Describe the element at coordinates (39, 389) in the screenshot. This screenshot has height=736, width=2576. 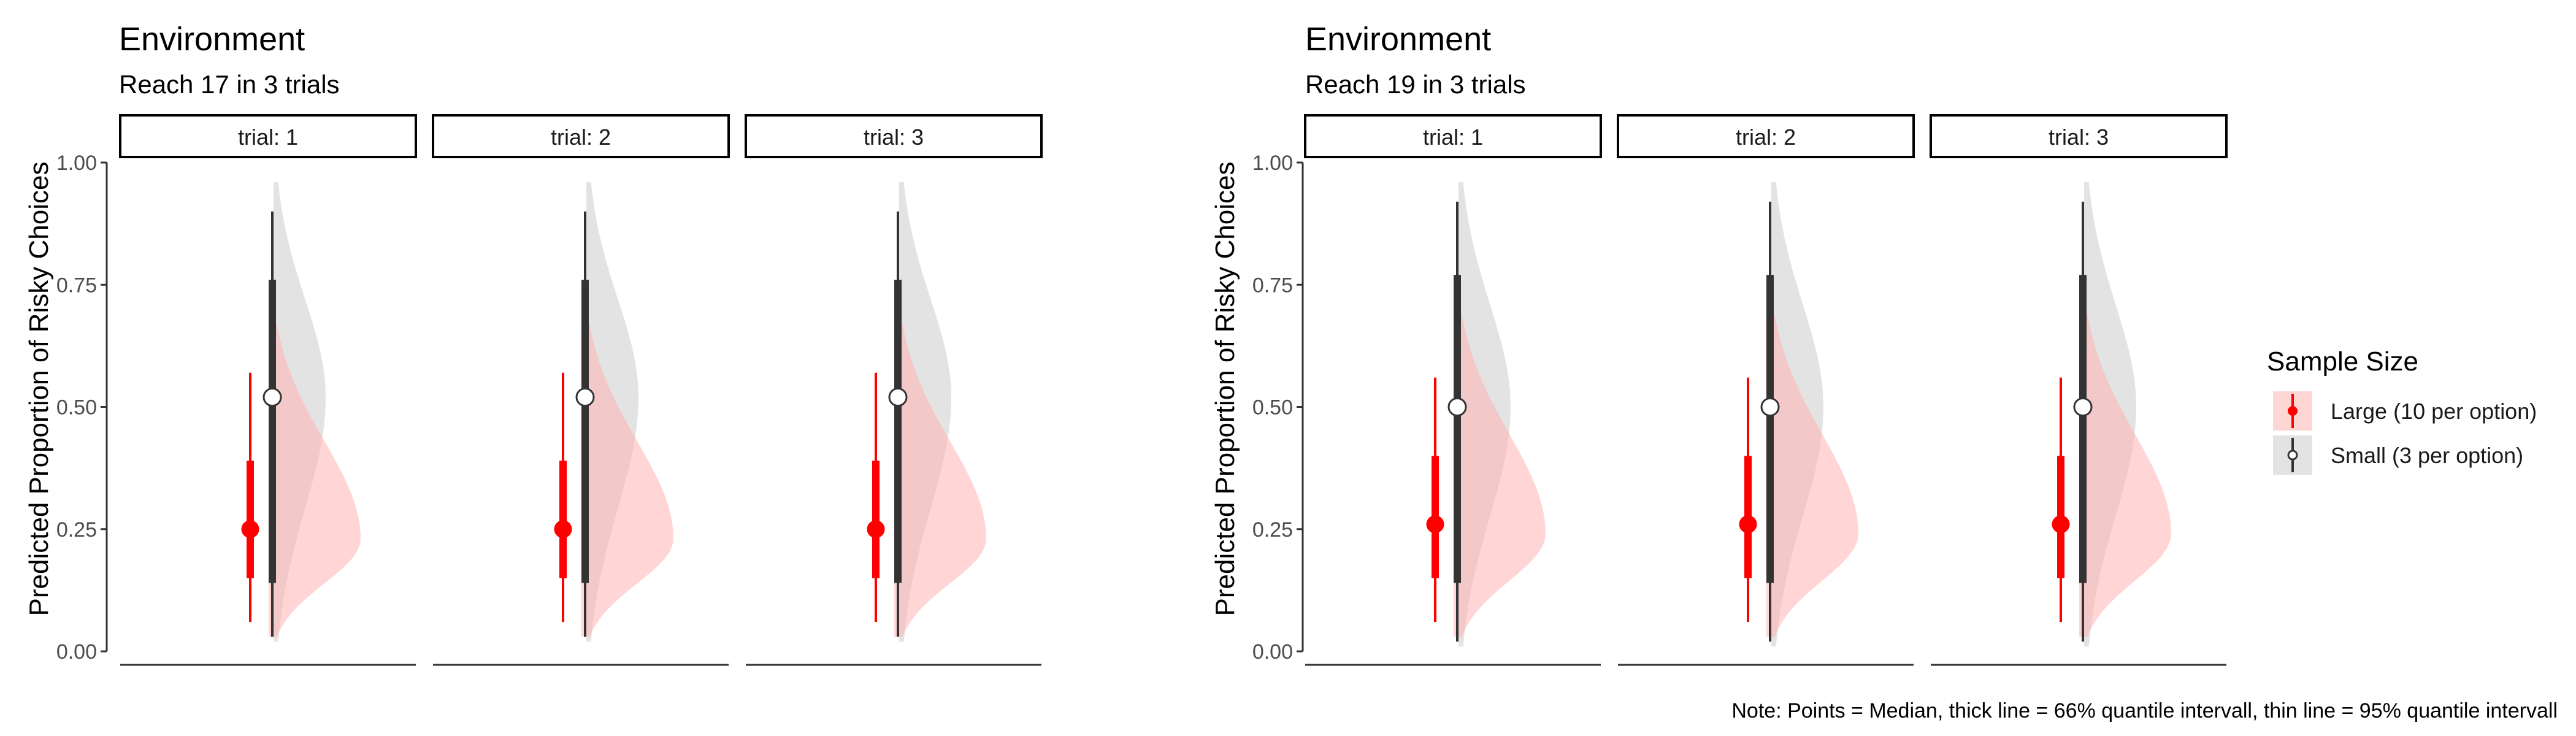
I see `chart-1-y-axis-label: Predicted Proportion of Risky Choices` at that location.